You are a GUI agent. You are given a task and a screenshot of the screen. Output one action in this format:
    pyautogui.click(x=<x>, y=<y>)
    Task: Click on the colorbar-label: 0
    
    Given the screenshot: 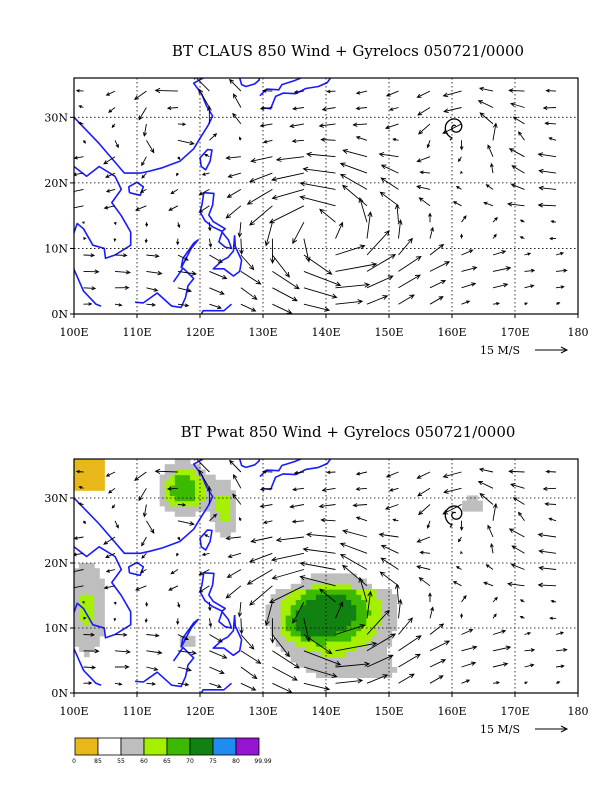 What is the action you would take?
    pyautogui.click(x=74, y=761)
    